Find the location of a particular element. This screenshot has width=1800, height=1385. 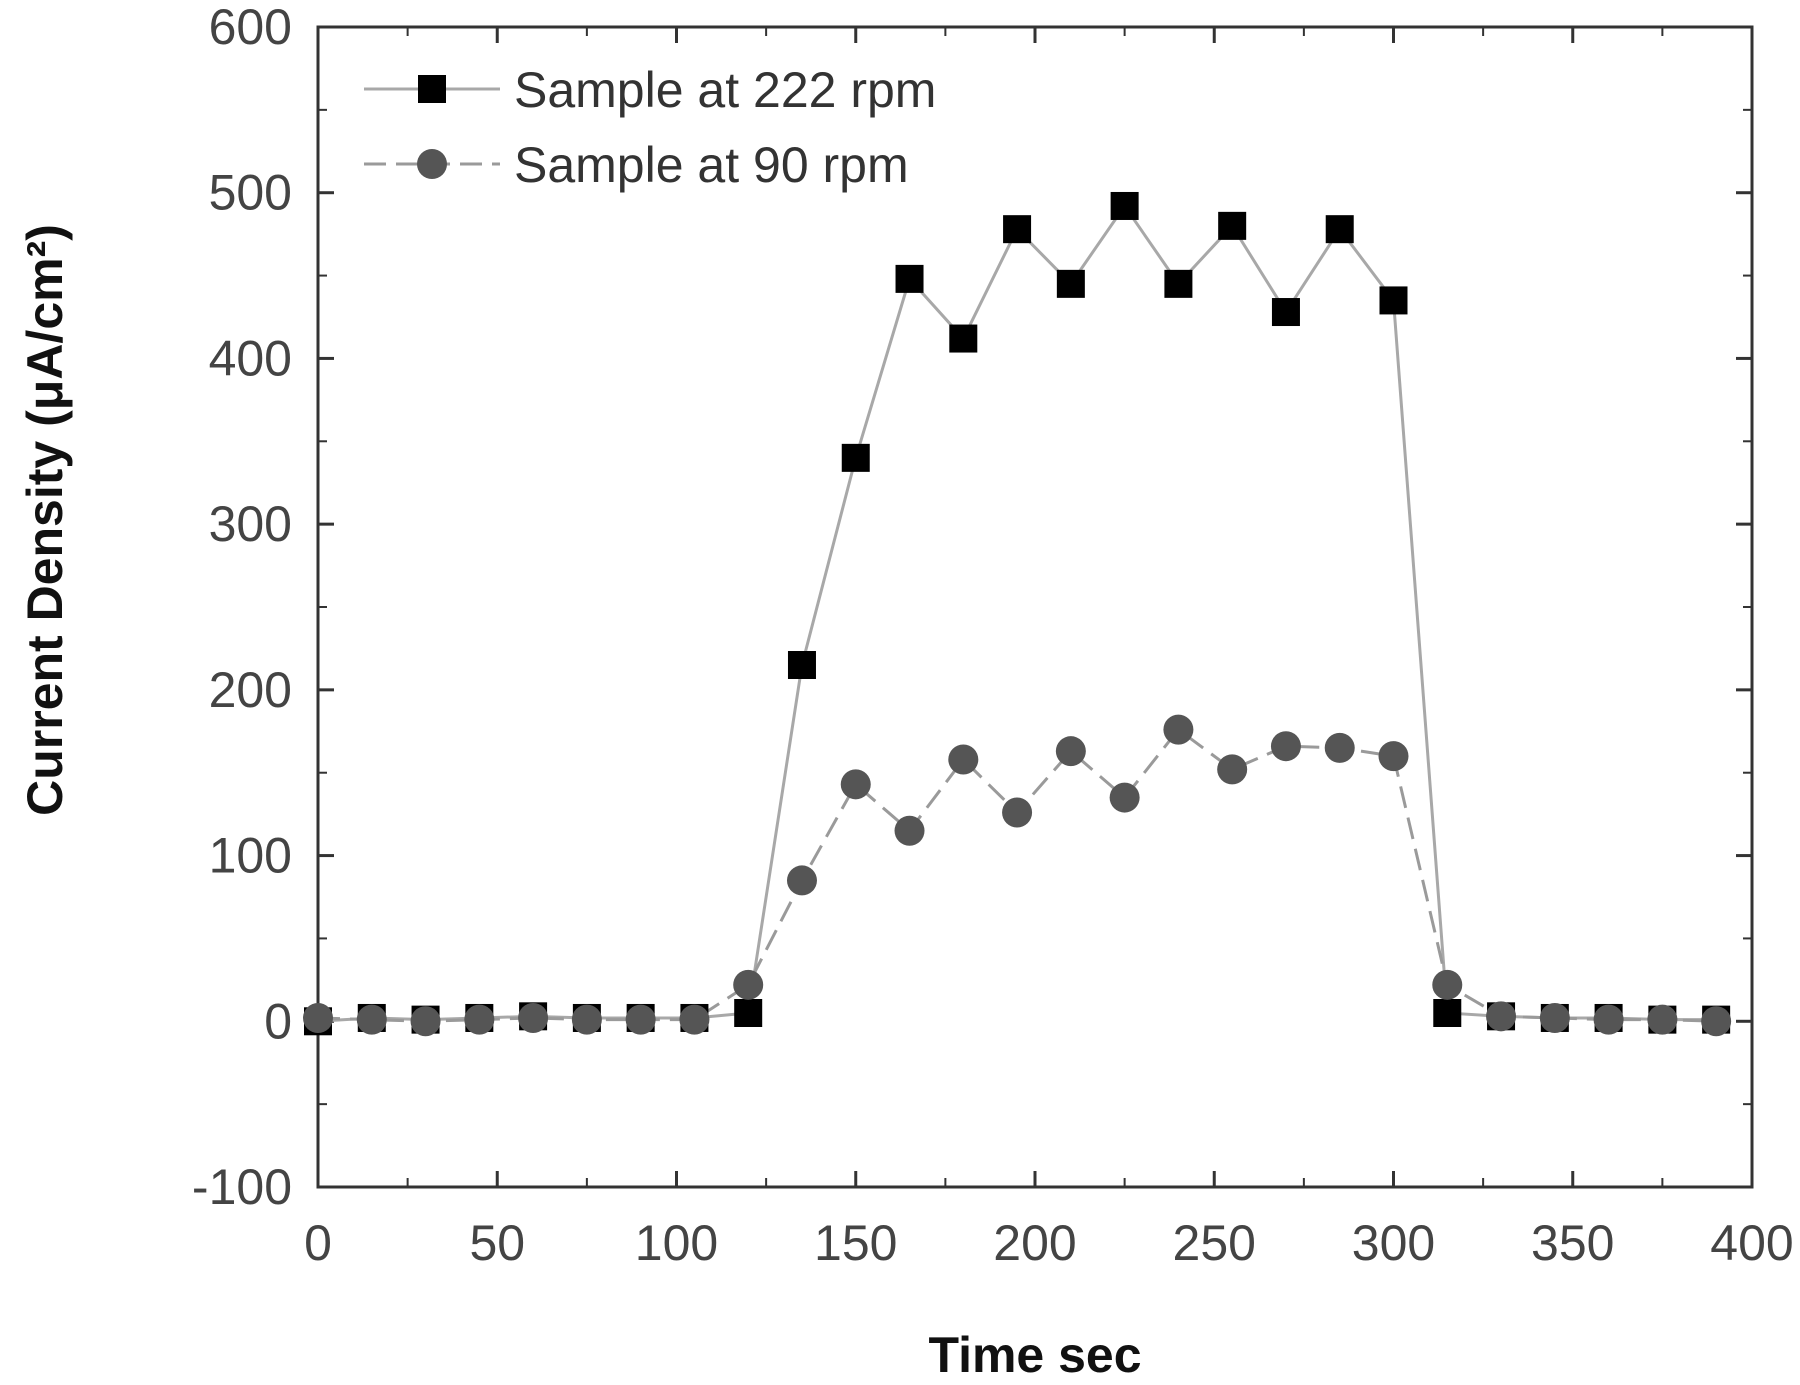

legend: Sample at 222 rpm Sample at 90 rpm is located at coordinates (650, 127).